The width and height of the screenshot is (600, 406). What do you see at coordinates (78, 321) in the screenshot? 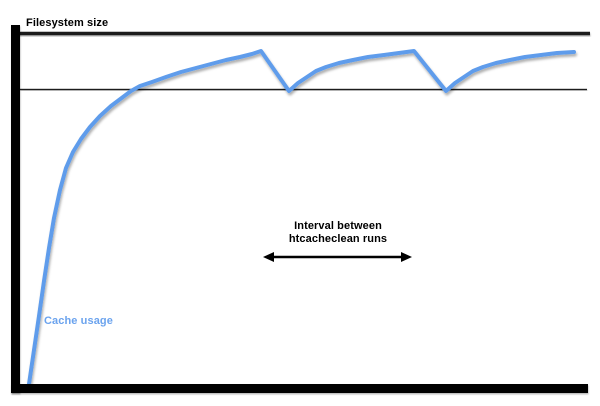
I see `cache-usage-label: Cache usage` at bounding box center [78, 321].